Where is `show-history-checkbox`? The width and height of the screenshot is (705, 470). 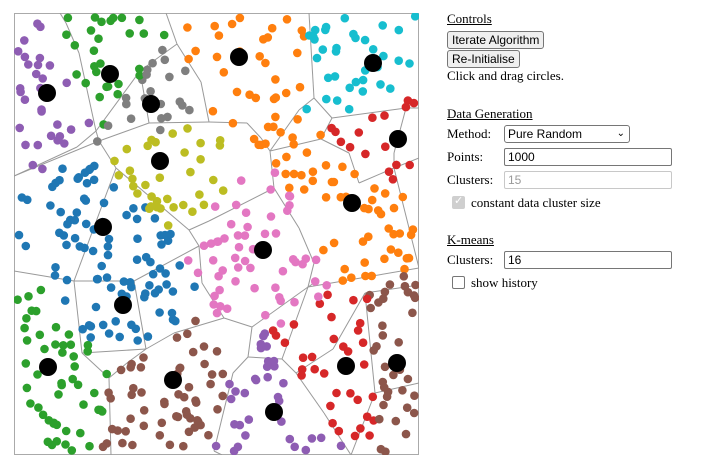
show-history-checkbox is located at coordinates (458, 282).